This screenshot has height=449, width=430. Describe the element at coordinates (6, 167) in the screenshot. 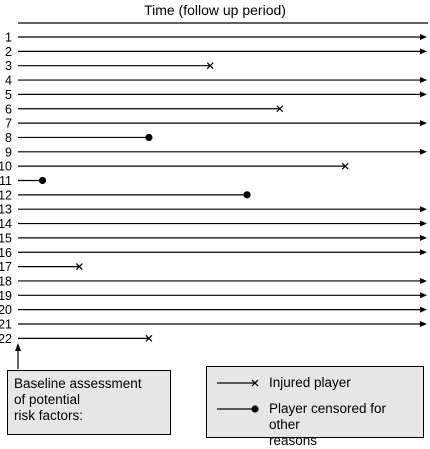

I see `player-label-10: 10` at that location.